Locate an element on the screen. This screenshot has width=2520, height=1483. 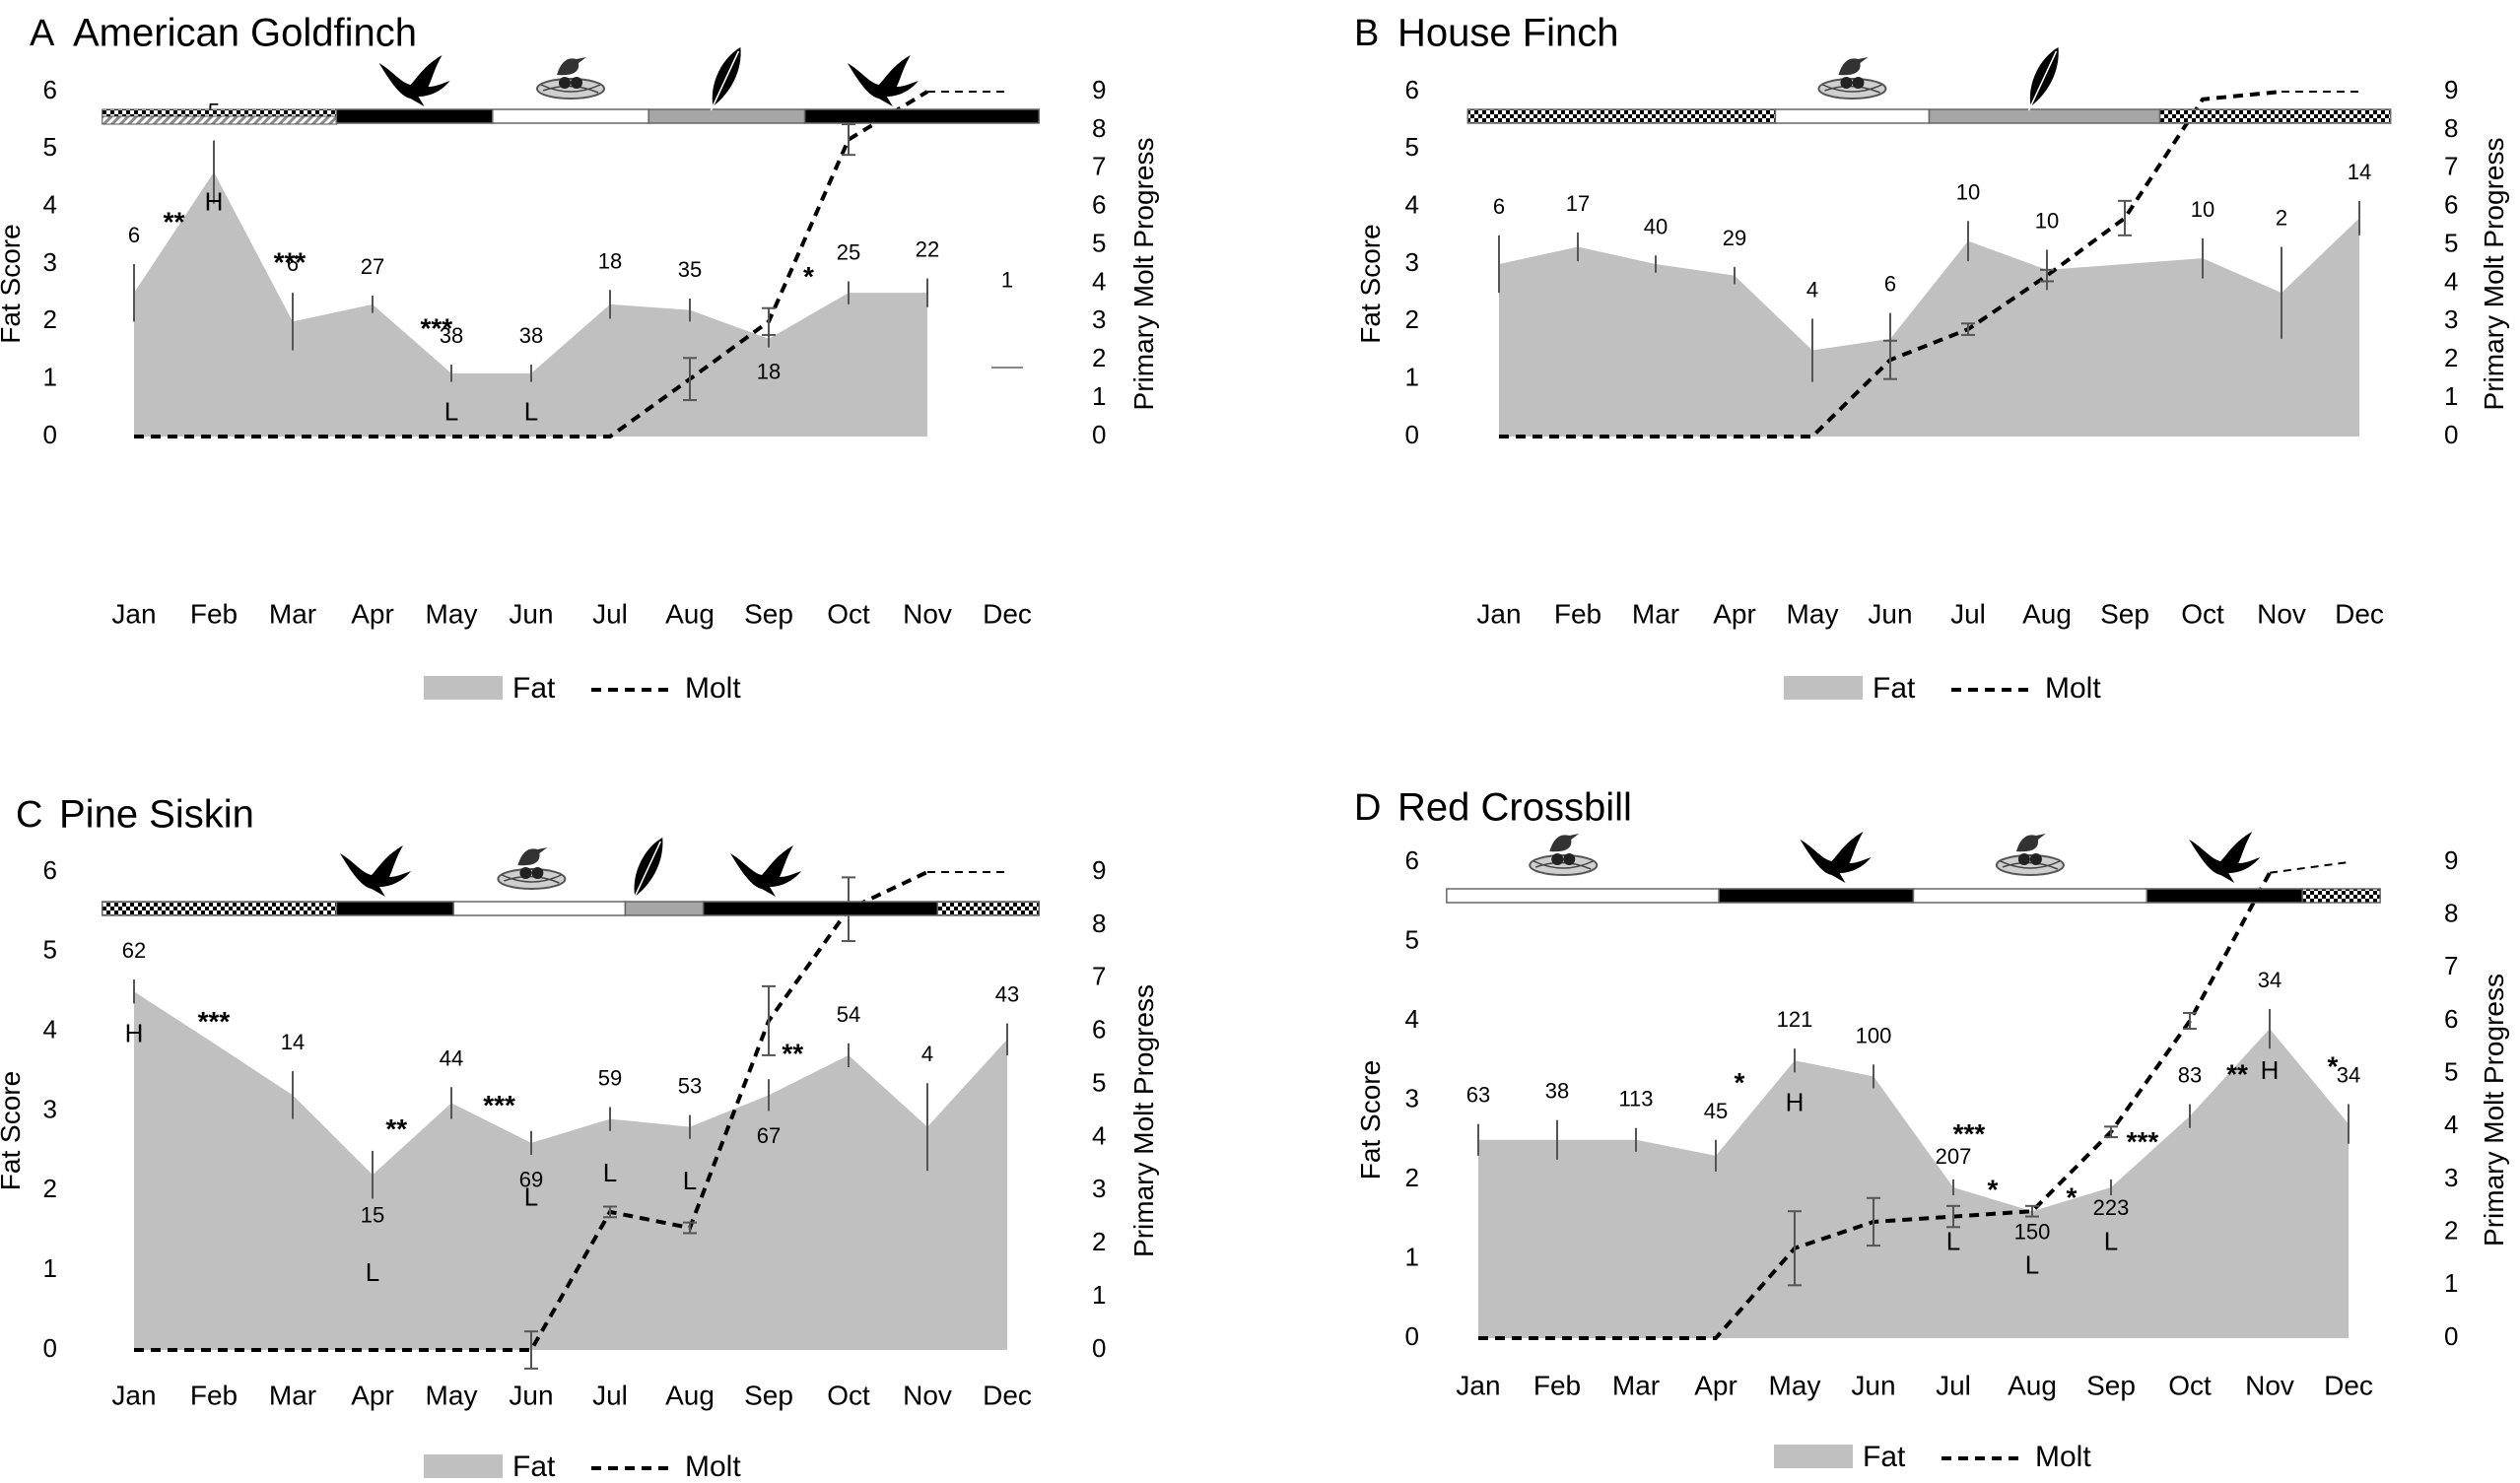
sample-size-label: 18 is located at coordinates (610, 260).